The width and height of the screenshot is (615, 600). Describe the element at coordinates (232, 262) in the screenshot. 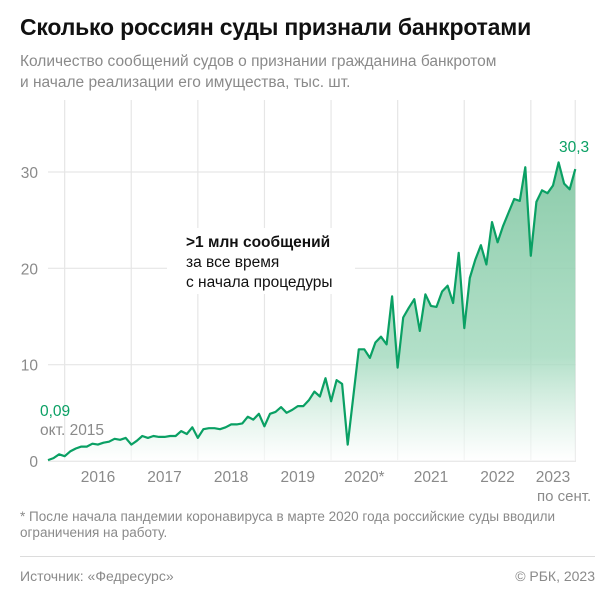

I see `annotation-line2: за все время` at that location.